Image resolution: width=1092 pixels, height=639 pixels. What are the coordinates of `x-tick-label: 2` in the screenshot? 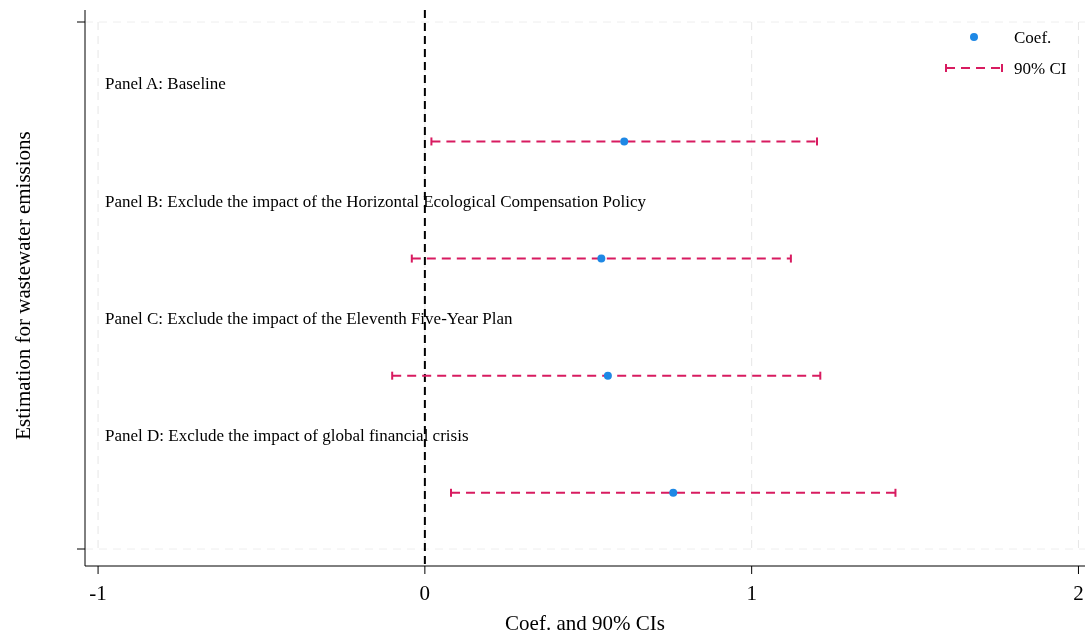 It's located at (1078, 593).